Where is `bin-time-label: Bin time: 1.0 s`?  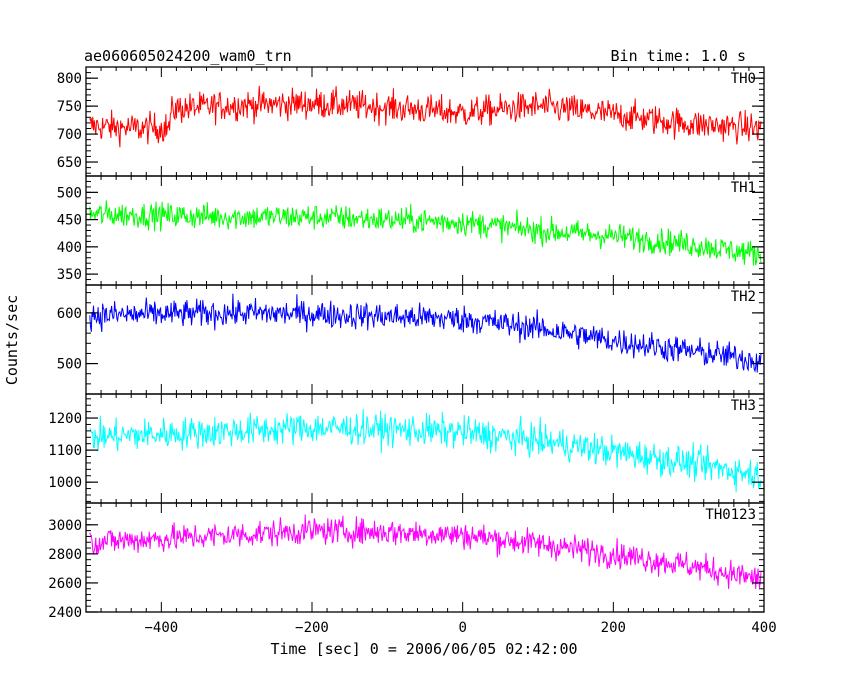 bin-time-label: Bin time: 1.0 s is located at coordinates (678, 56).